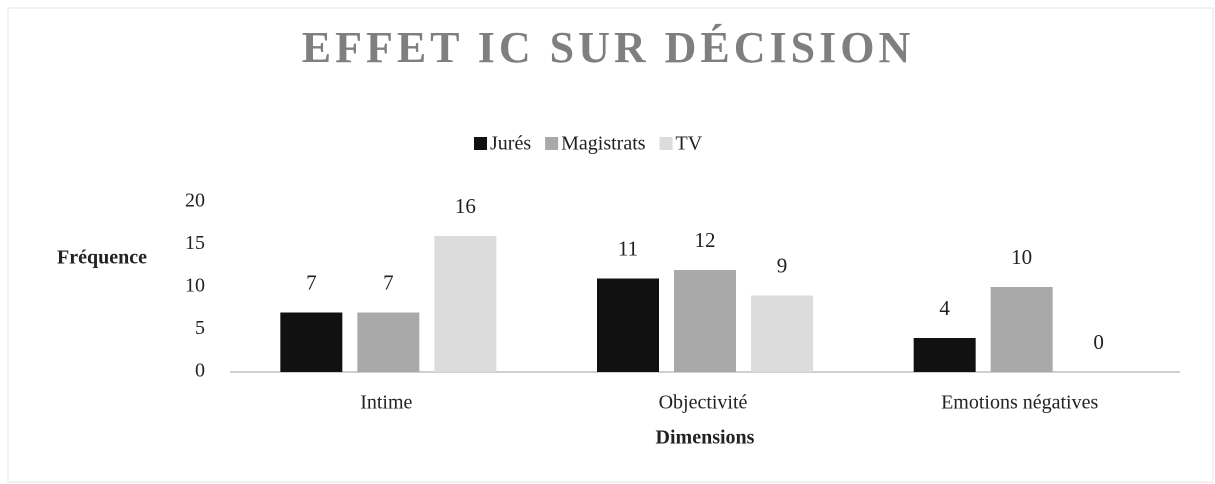 This screenshot has height=484, width=1215. Describe the element at coordinates (195, 243) in the screenshot. I see `y-tick-label: 15` at that location.